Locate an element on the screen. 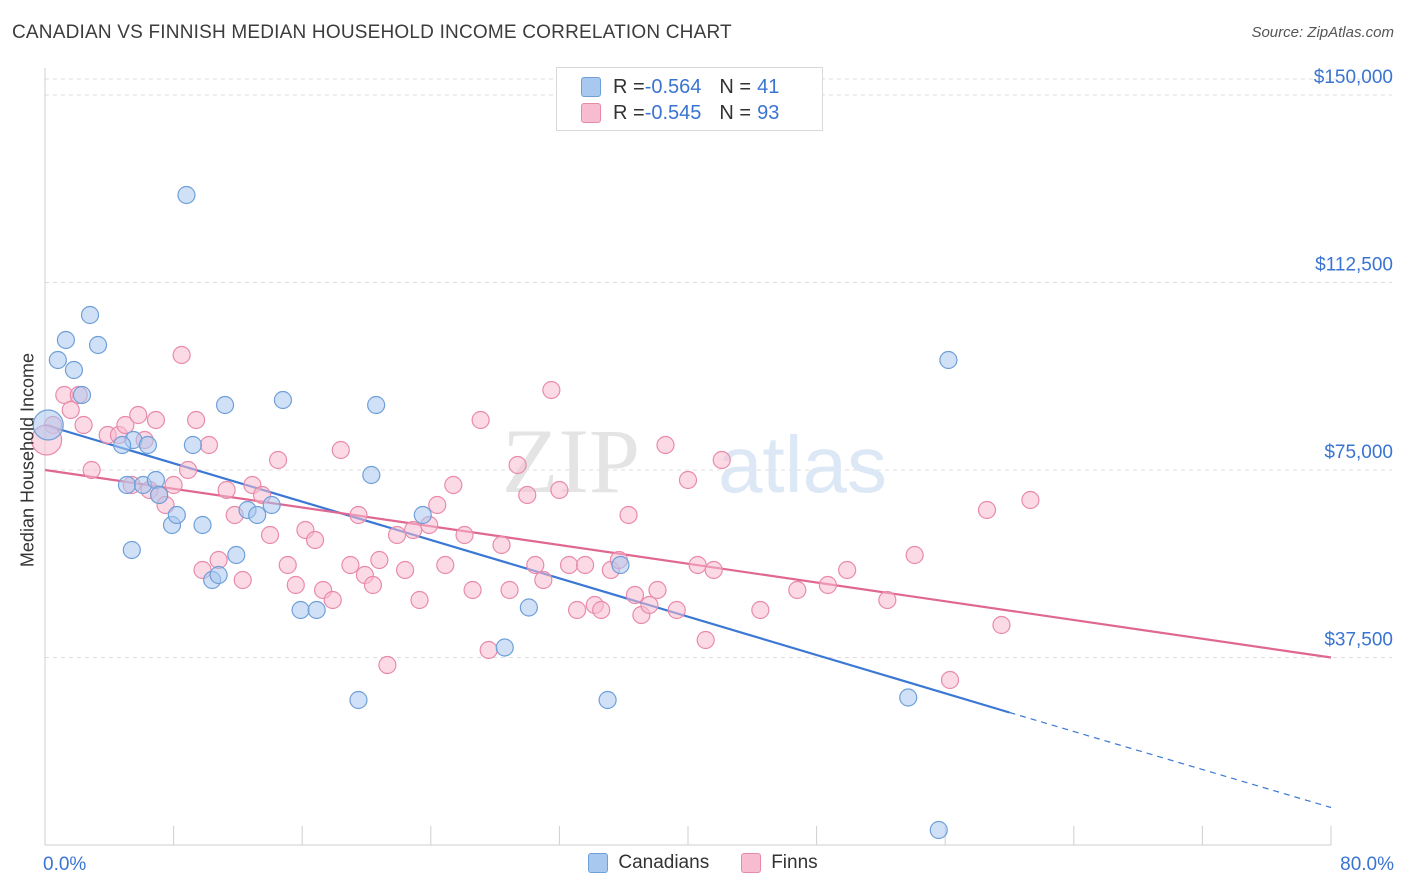 The width and height of the screenshot is (1406, 892). legend-label-canadians: Canadians is located at coordinates (664, 862).